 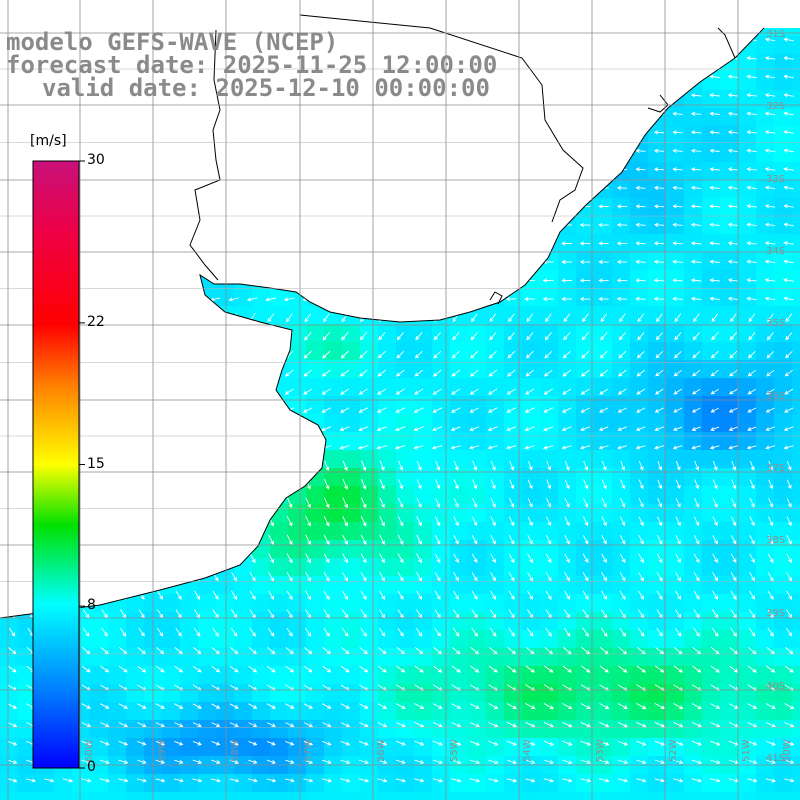 I want to click on latitude-label: 39S, so click(x=775, y=613).